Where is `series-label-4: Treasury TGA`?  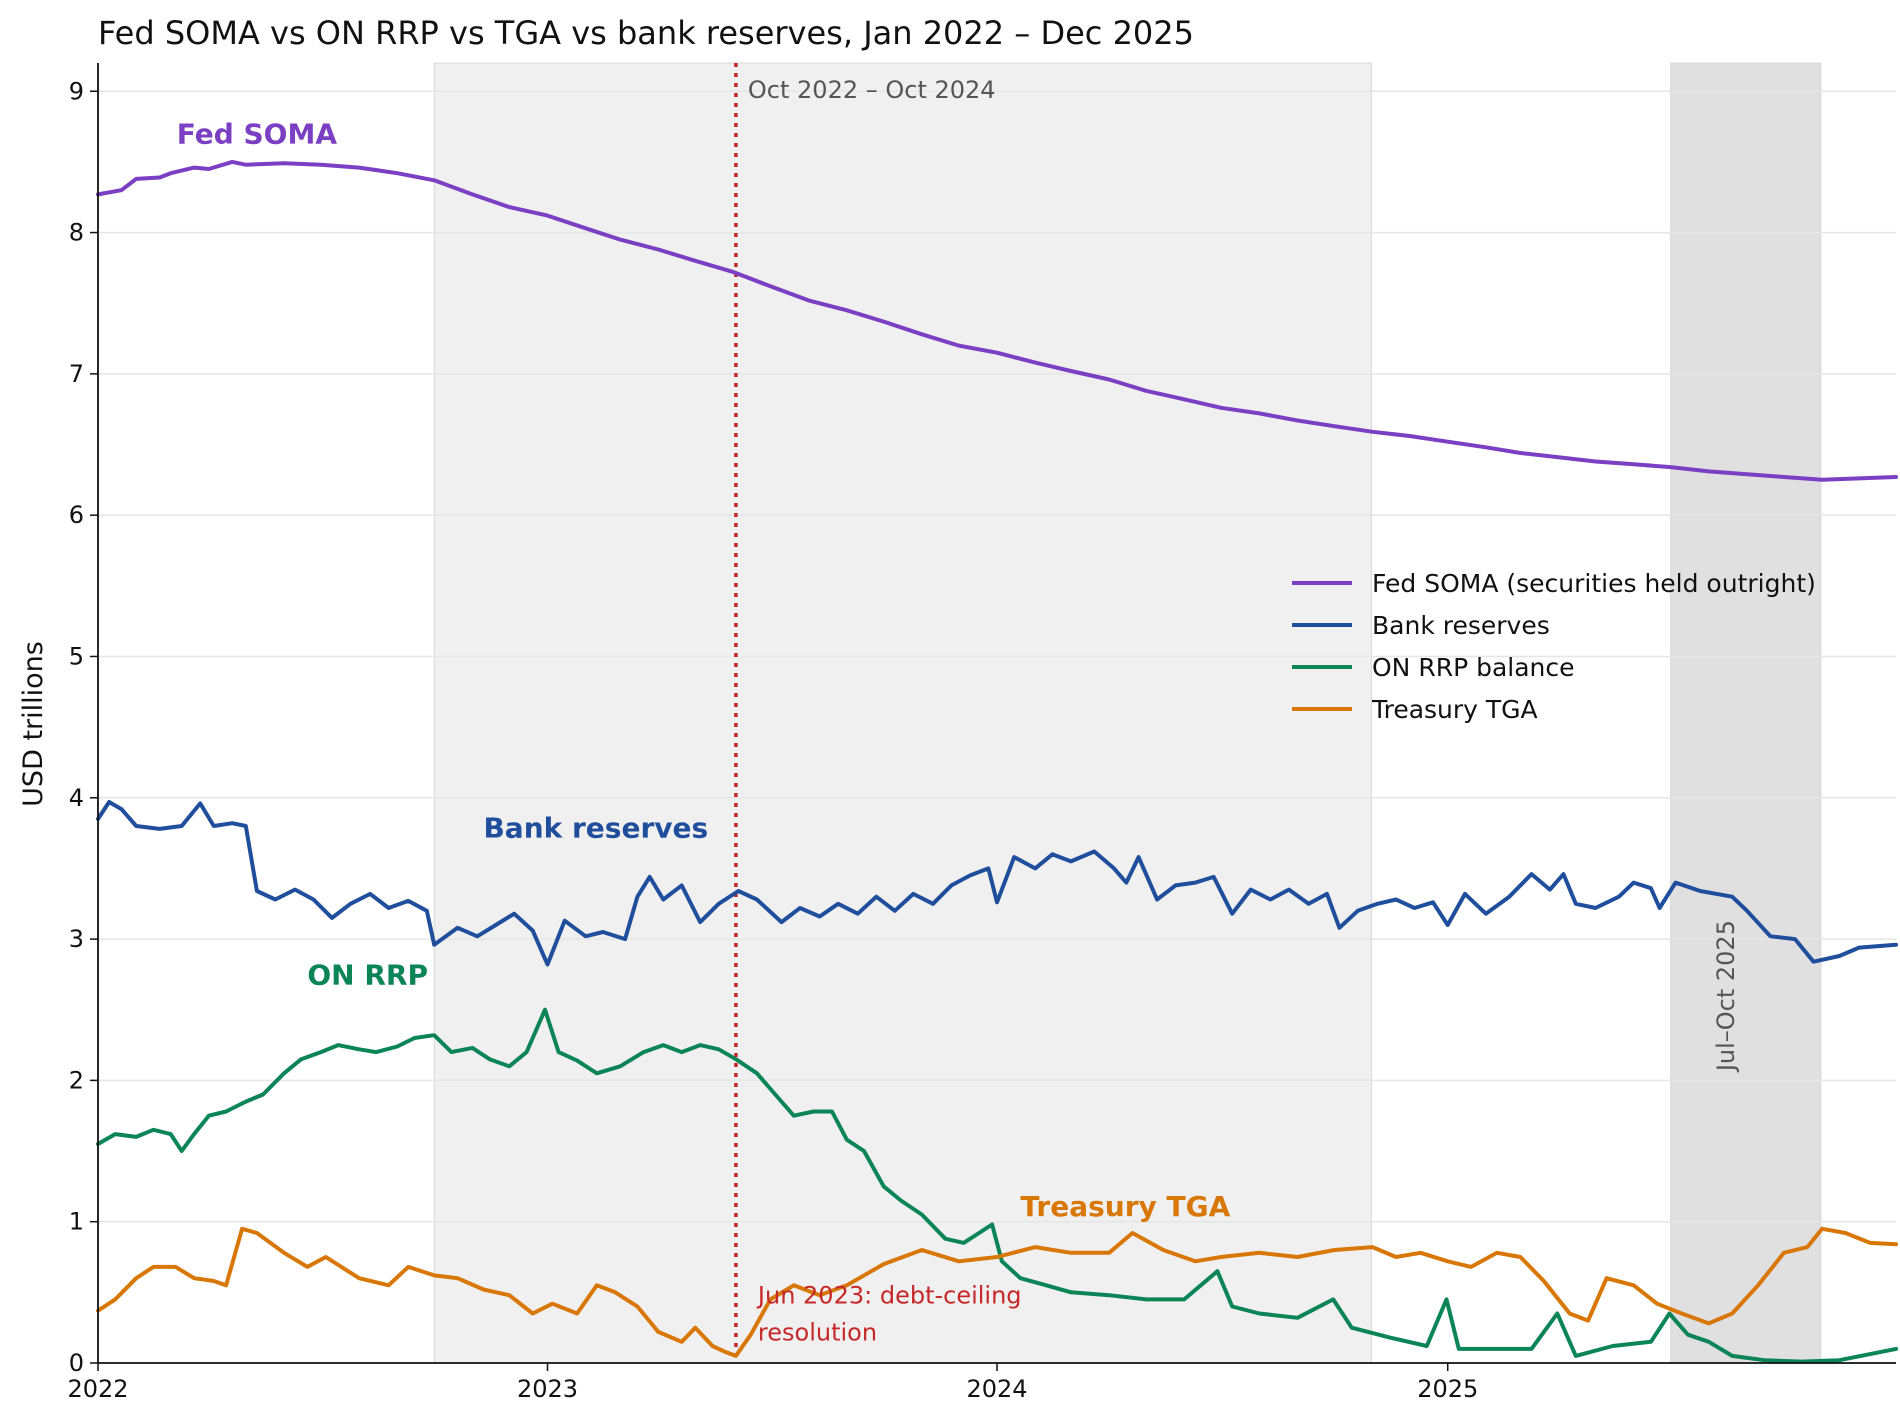 series-label-4: Treasury TGA is located at coordinates (1125, 1206).